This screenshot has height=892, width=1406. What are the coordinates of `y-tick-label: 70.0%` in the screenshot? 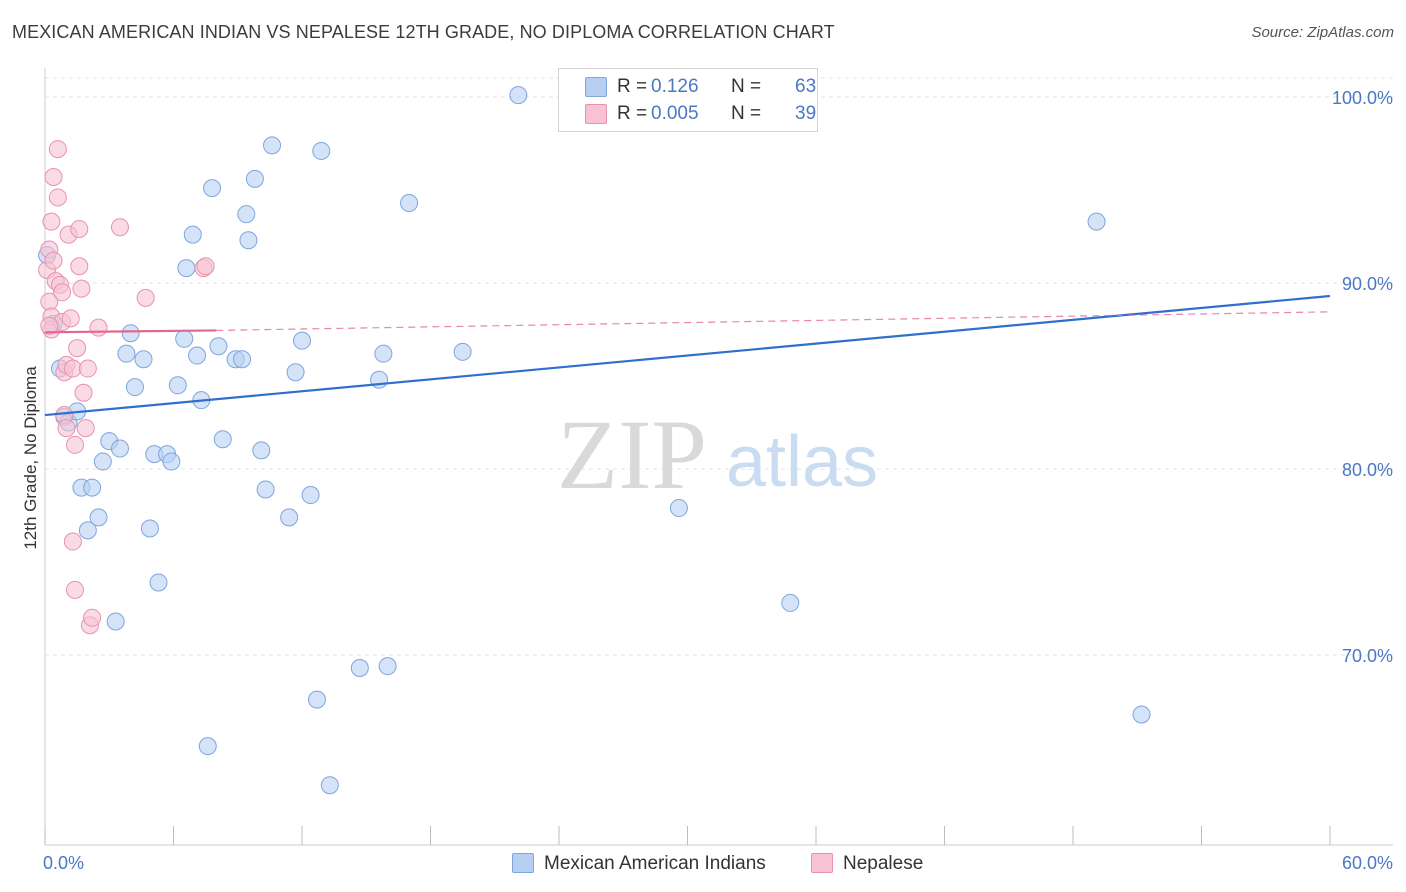 It's located at (1367, 656).